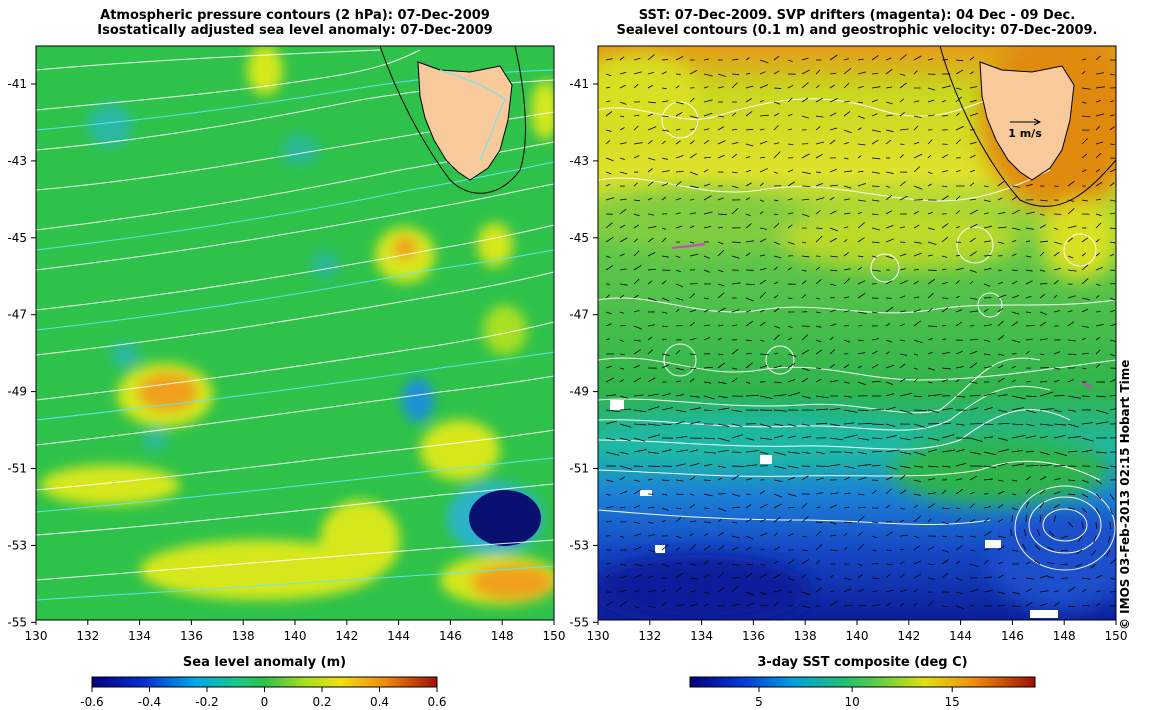 The width and height of the screenshot is (1150, 710). Describe the element at coordinates (1027, 121) in the screenshot. I see `right-tasmania-landmass` at that location.